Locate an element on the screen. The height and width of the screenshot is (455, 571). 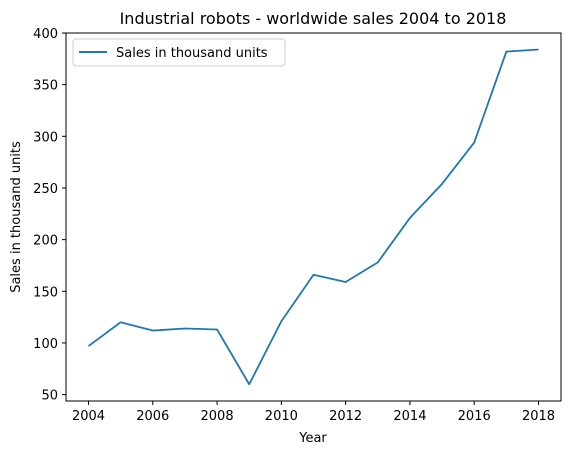
y-tick-label: 250 is located at coordinates (45, 189).